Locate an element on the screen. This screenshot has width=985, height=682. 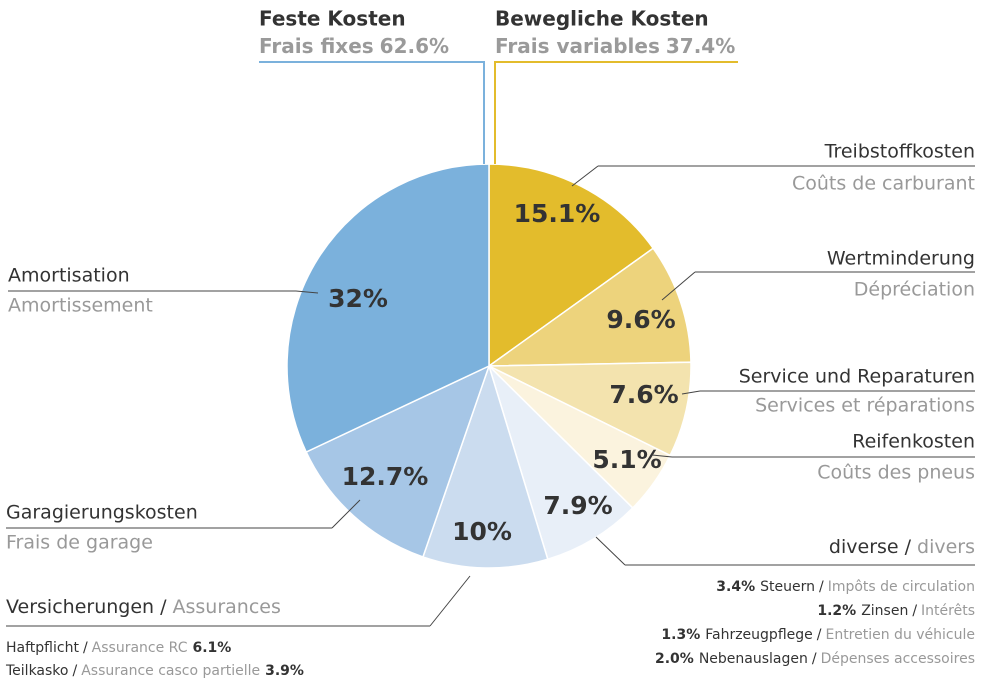
detail-fr: Impôts de circulation is located at coordinates (901, 587).